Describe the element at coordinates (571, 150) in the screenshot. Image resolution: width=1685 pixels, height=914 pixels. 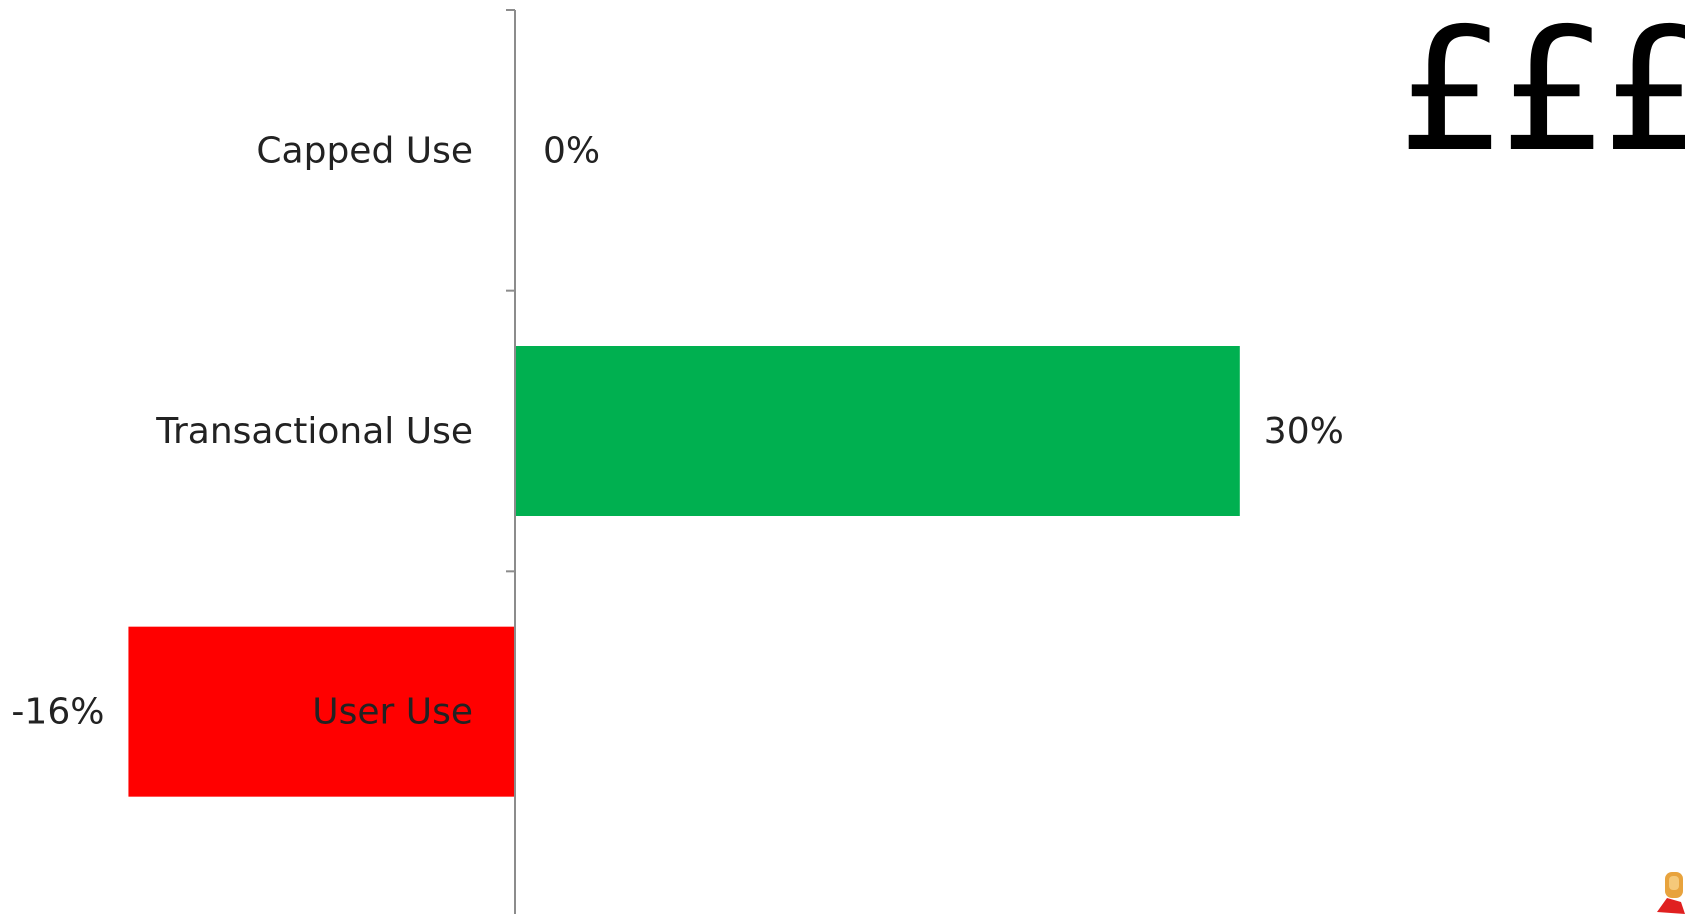
I see `data-label-capped-use: 0%` at that location.